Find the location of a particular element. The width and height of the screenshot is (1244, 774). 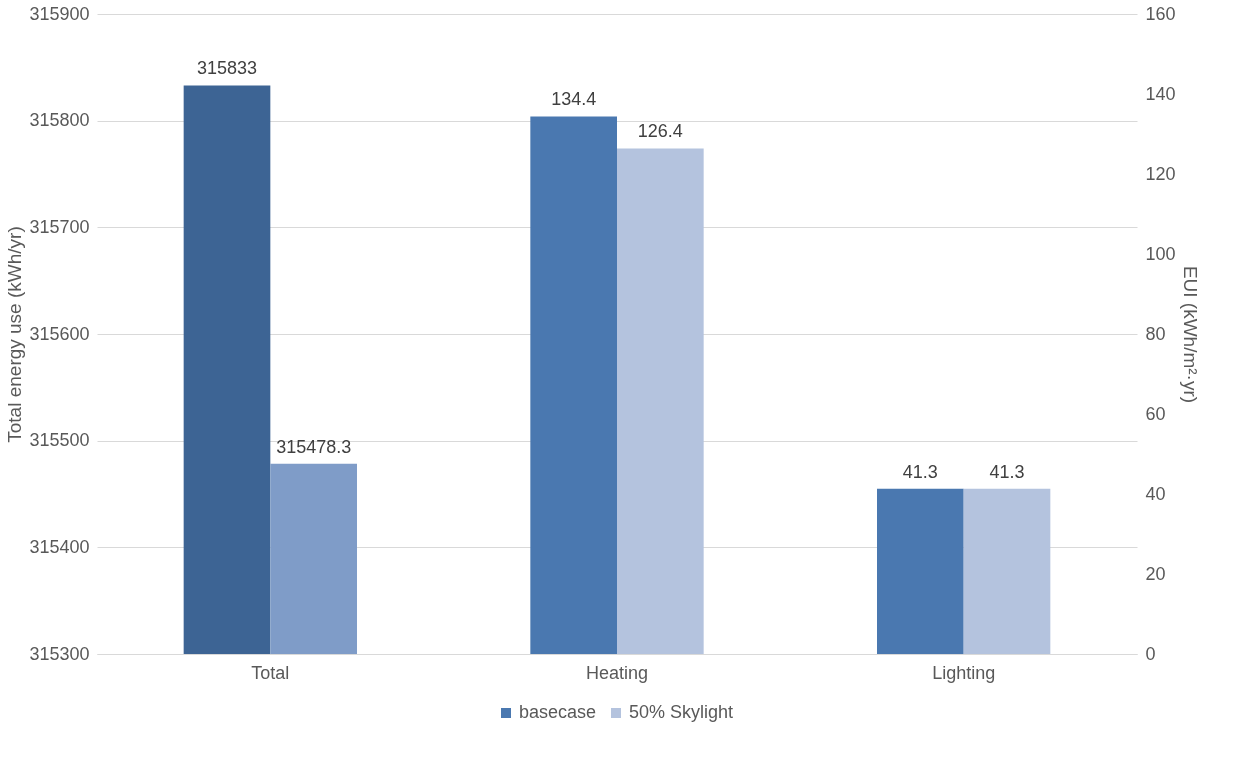

y-tick-label: 315400 is located at coordinates (59, 546).